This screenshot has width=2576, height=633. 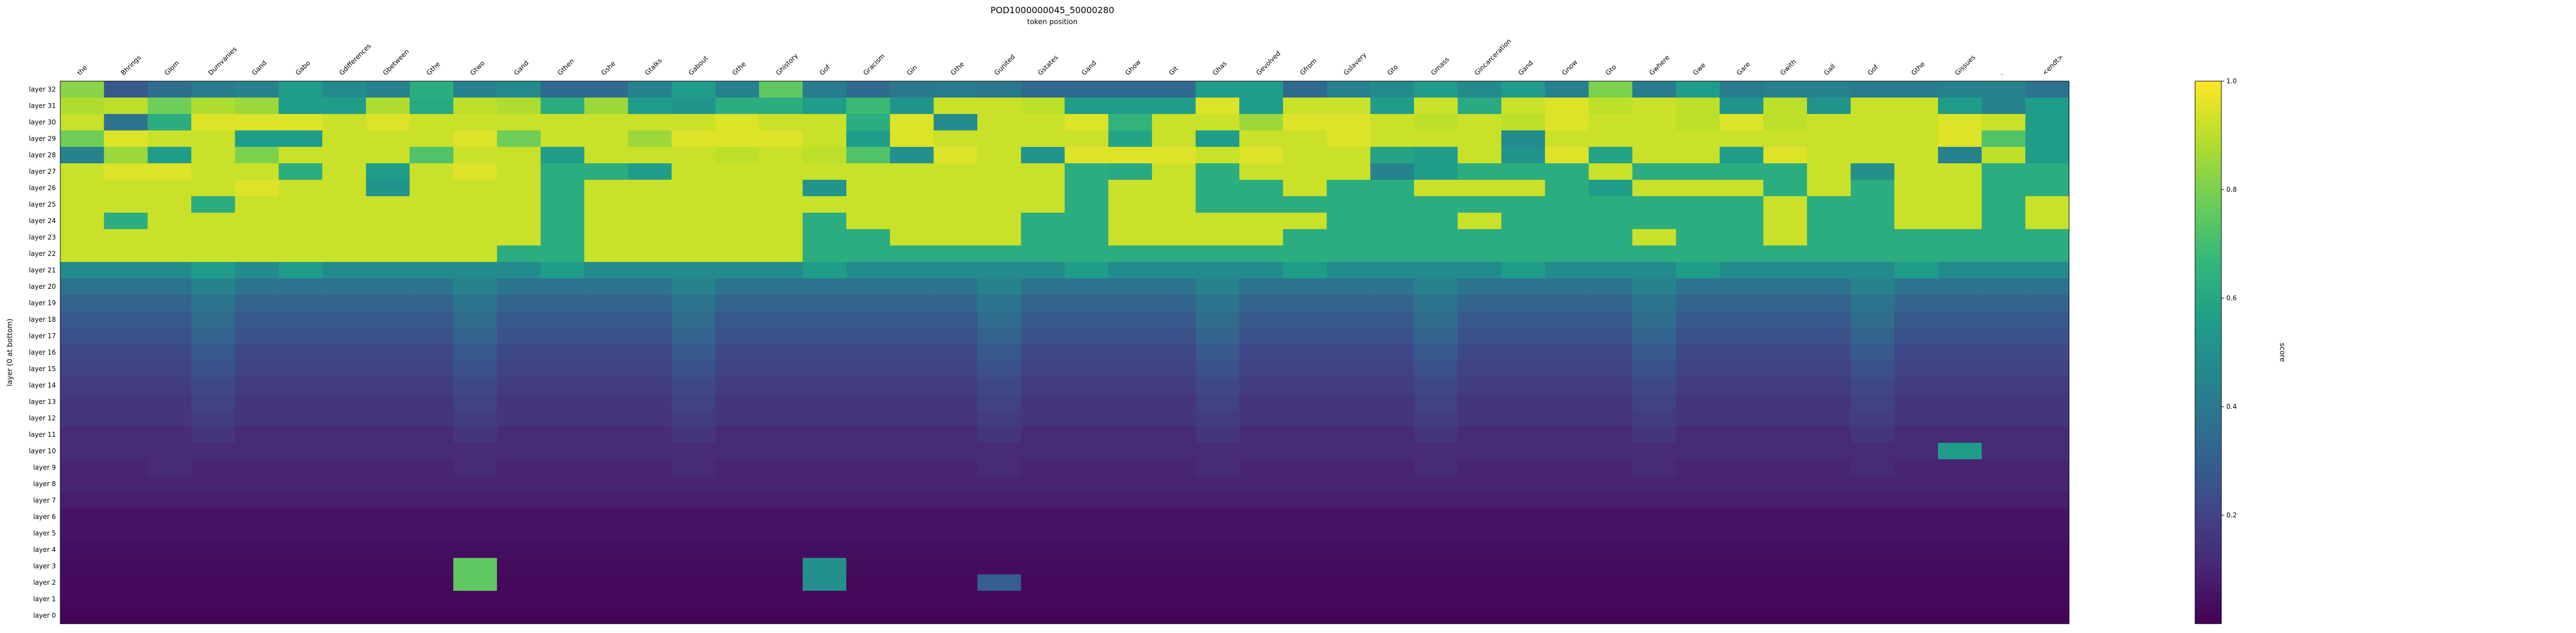 I want to click on row-label: layer 26, so click(x=42, y=188).